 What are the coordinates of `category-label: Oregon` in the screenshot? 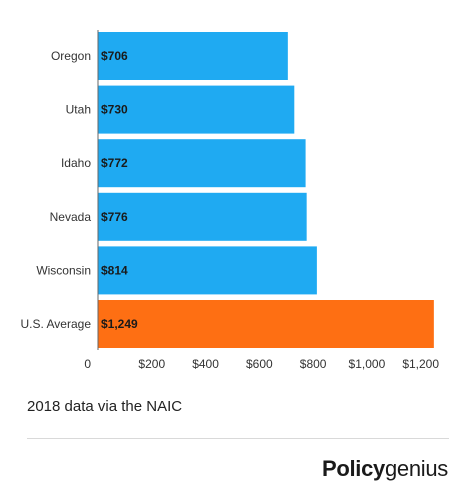 It's located at (71, 56).